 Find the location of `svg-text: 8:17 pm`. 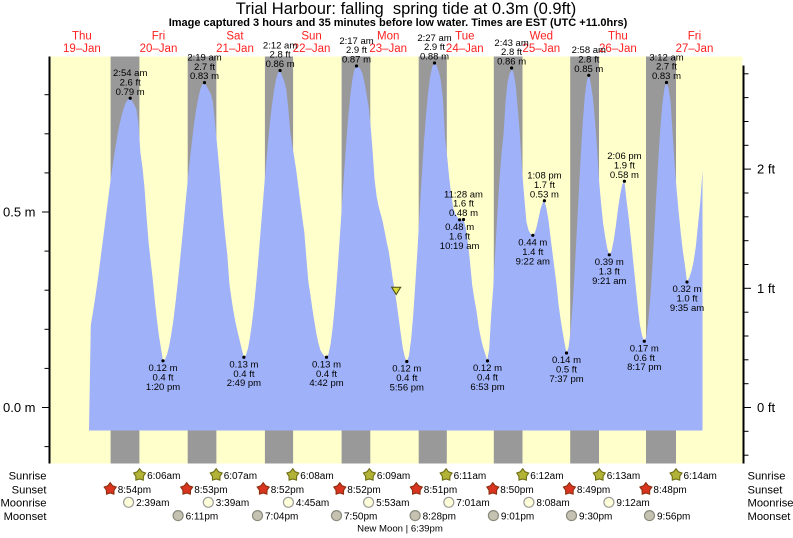

svg-text: 8:17 pm is located at coordinates (644, 367).